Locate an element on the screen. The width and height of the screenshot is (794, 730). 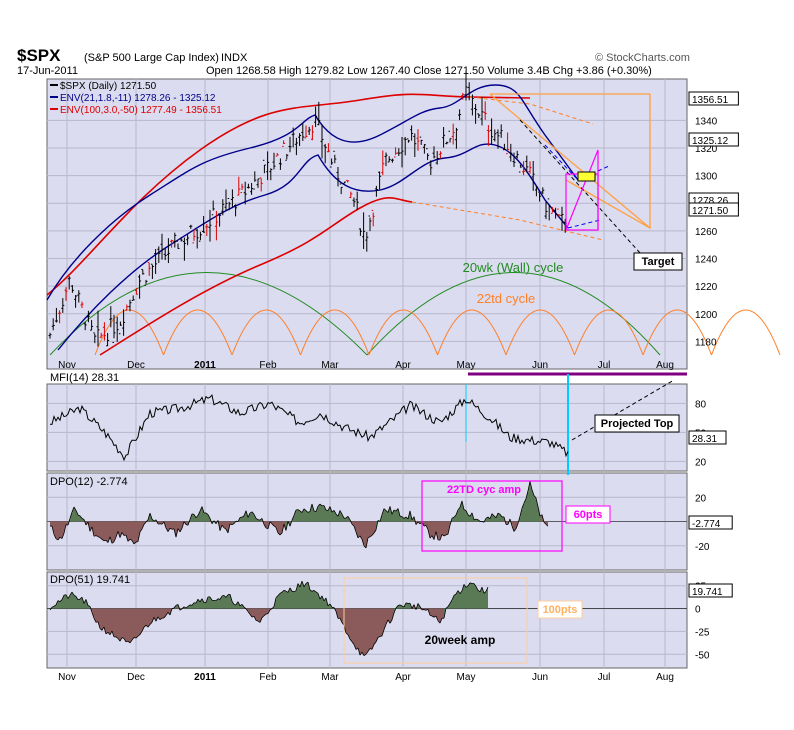
projected-top-line is located at coordinates (623, 410).